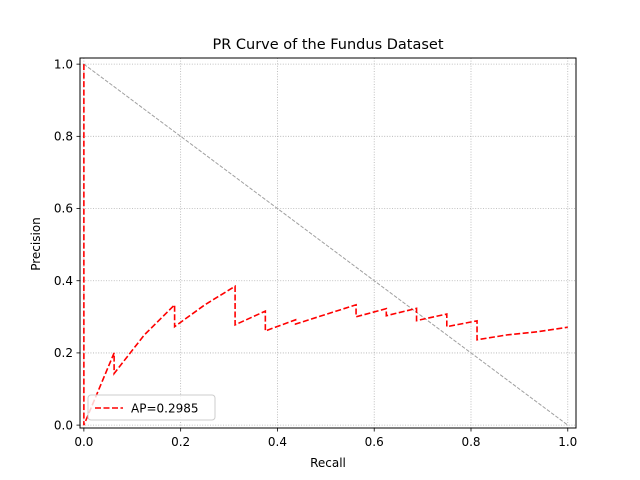 The width and height of the screenshot is (640, 480). I want to click on y-tick-label: 0.6, so click(63, 209).